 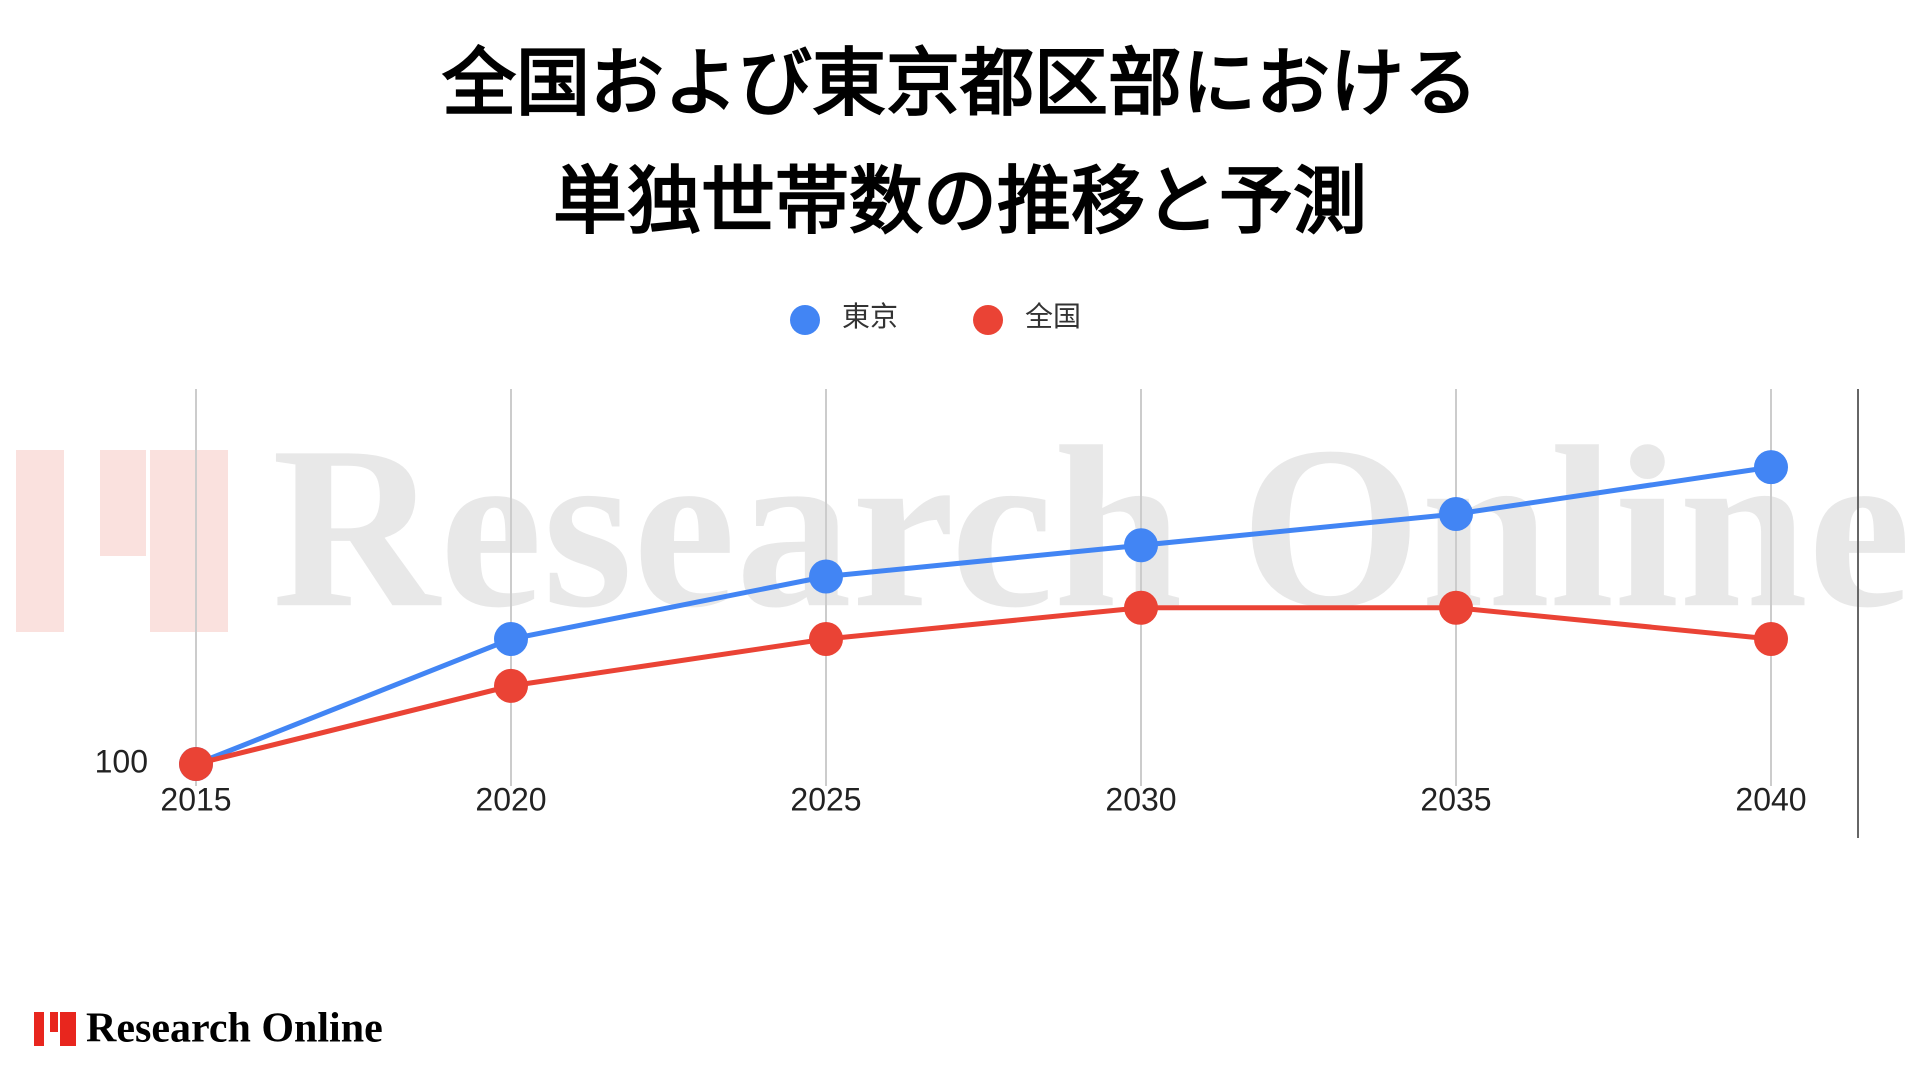 I want to click on x-tick-label: 2035, so click(x=1455, y=799).